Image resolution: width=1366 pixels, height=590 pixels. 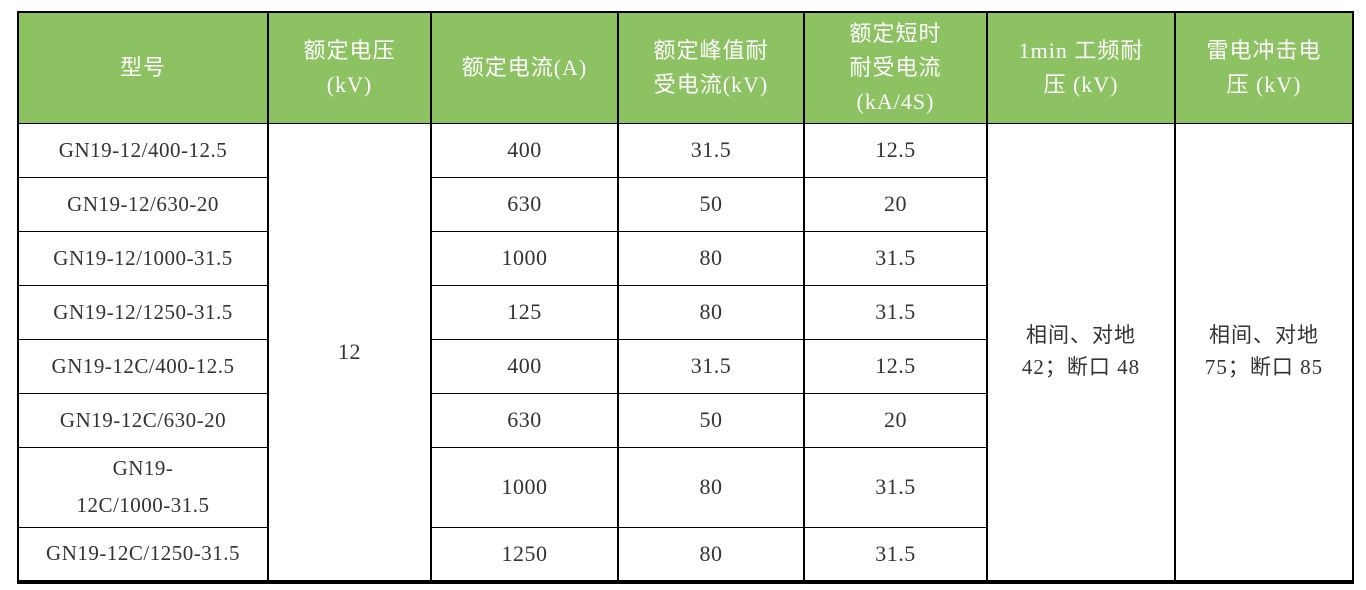 I want to click on model-cell: GN19-12C/630-20, so click(x=143, y=420).